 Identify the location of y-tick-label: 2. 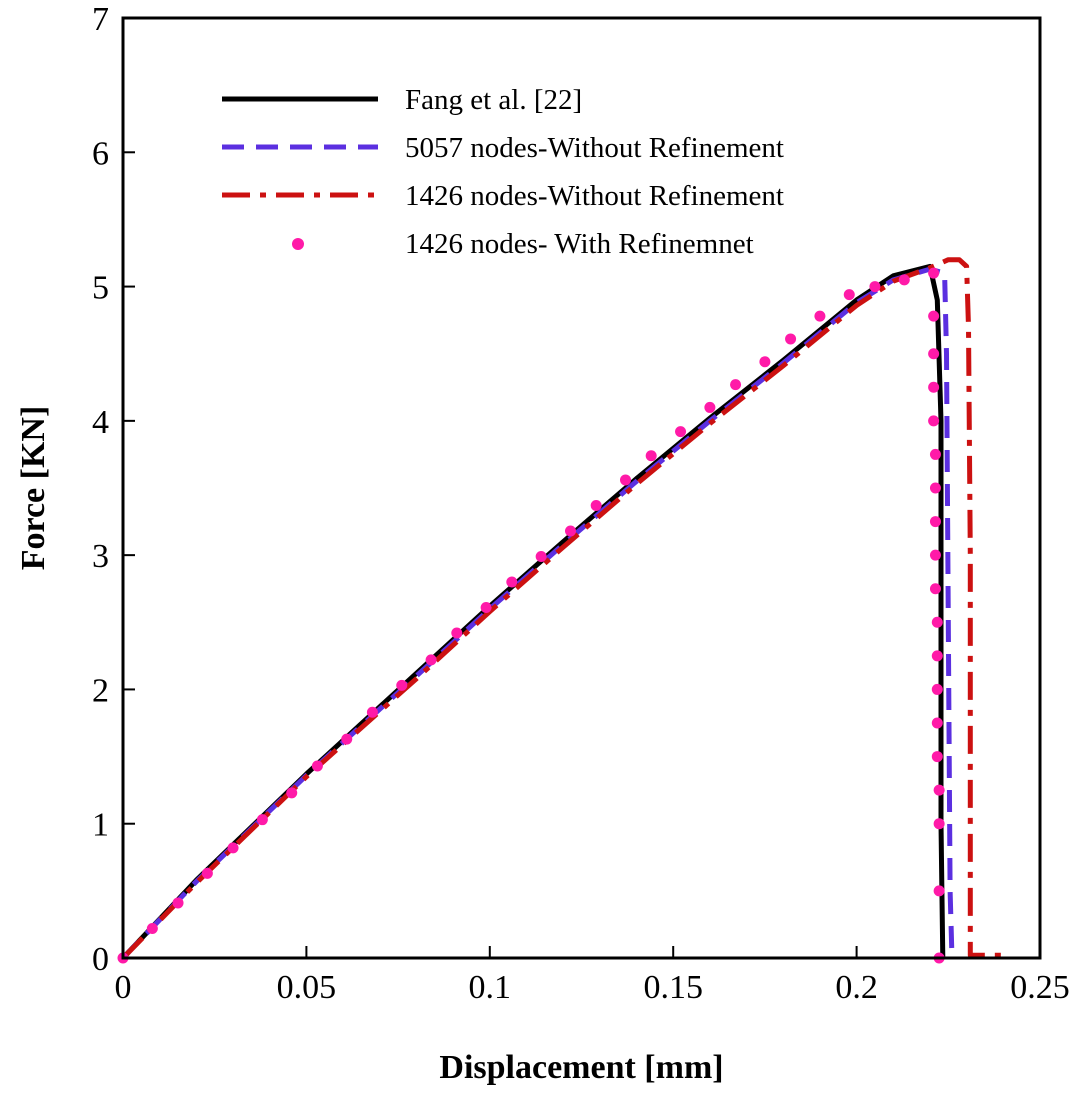
(100, 690).